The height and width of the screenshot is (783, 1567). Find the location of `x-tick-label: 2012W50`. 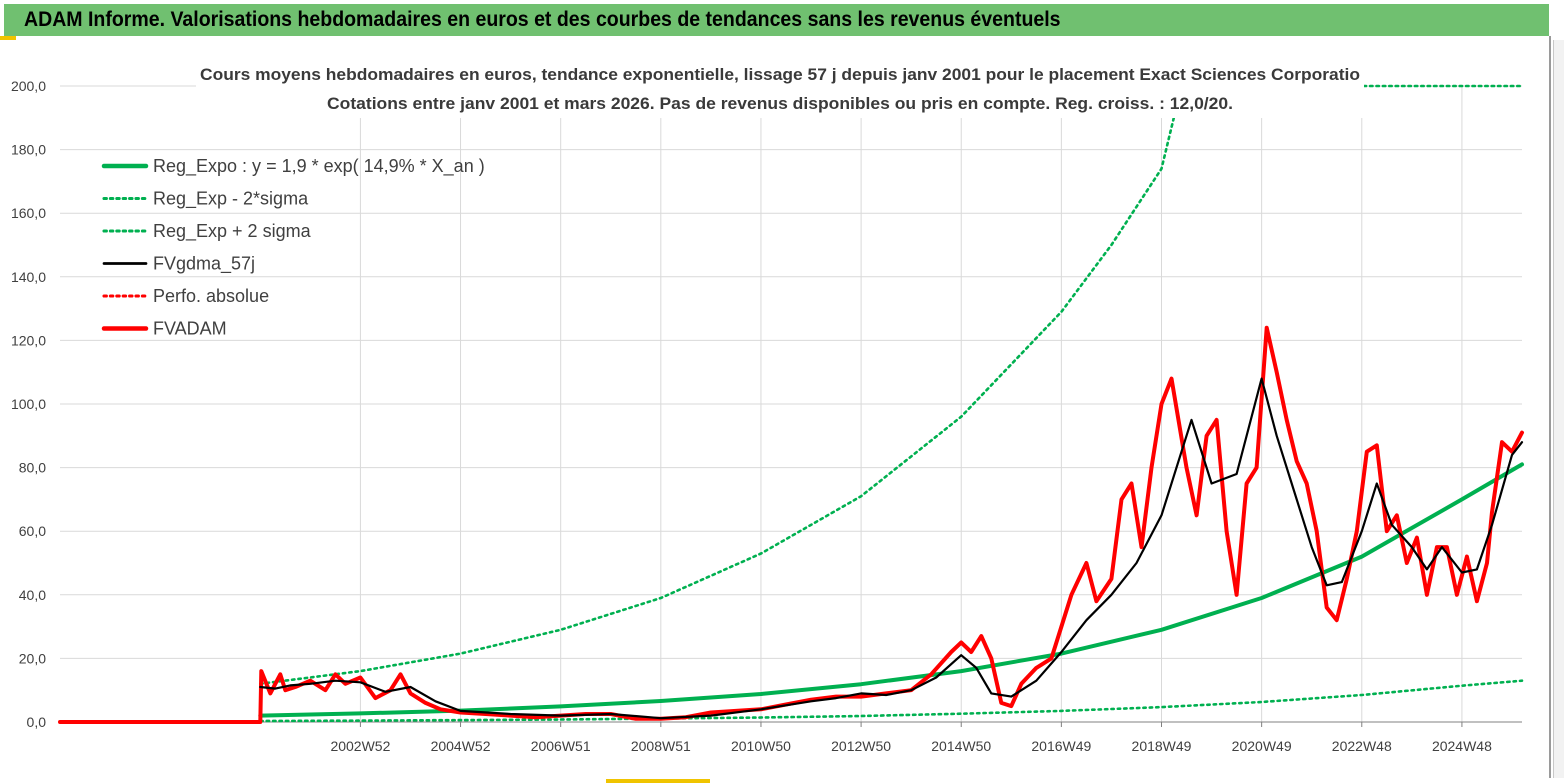

x-tick-label: 2012W50 is located at coordinates (861, 746).